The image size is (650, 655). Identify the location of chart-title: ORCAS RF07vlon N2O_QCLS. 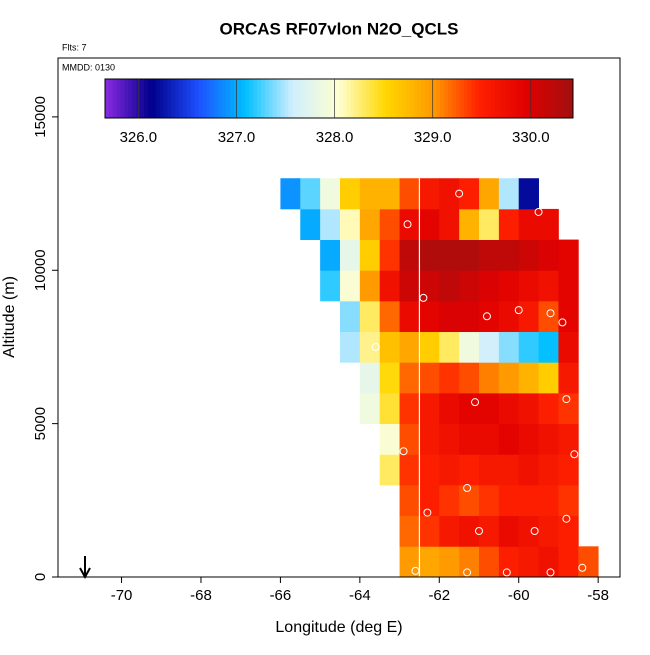
(339, 28).